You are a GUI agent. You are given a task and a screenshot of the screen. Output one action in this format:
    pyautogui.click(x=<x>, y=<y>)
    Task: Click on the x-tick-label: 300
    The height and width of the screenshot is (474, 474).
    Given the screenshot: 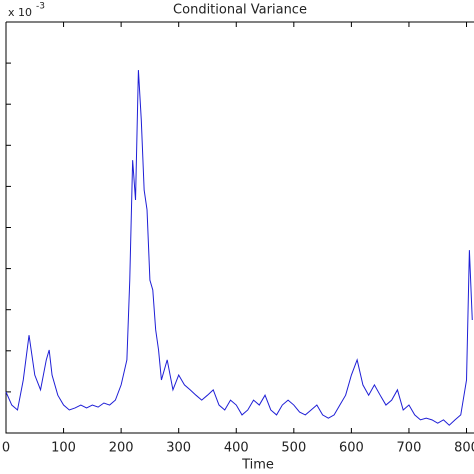 What is the action you would take?
    pyautogui.click(x=178, y=448)
    